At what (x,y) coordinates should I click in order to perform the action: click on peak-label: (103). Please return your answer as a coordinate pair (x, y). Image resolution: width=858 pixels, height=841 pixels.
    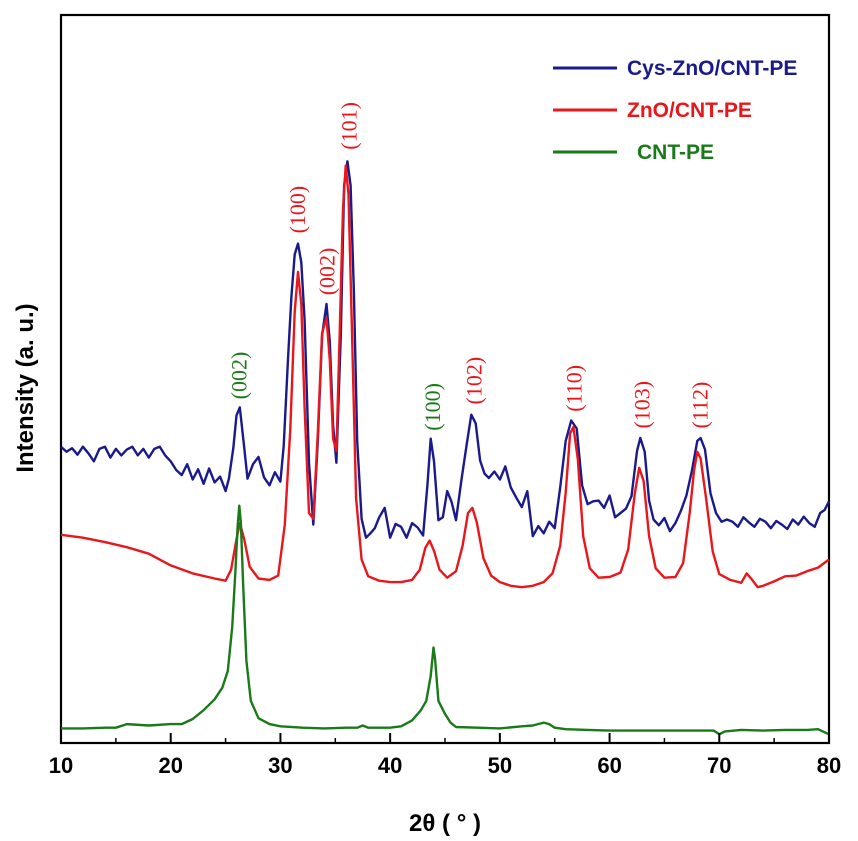
    Looking at the image, I should click on (641, 405).